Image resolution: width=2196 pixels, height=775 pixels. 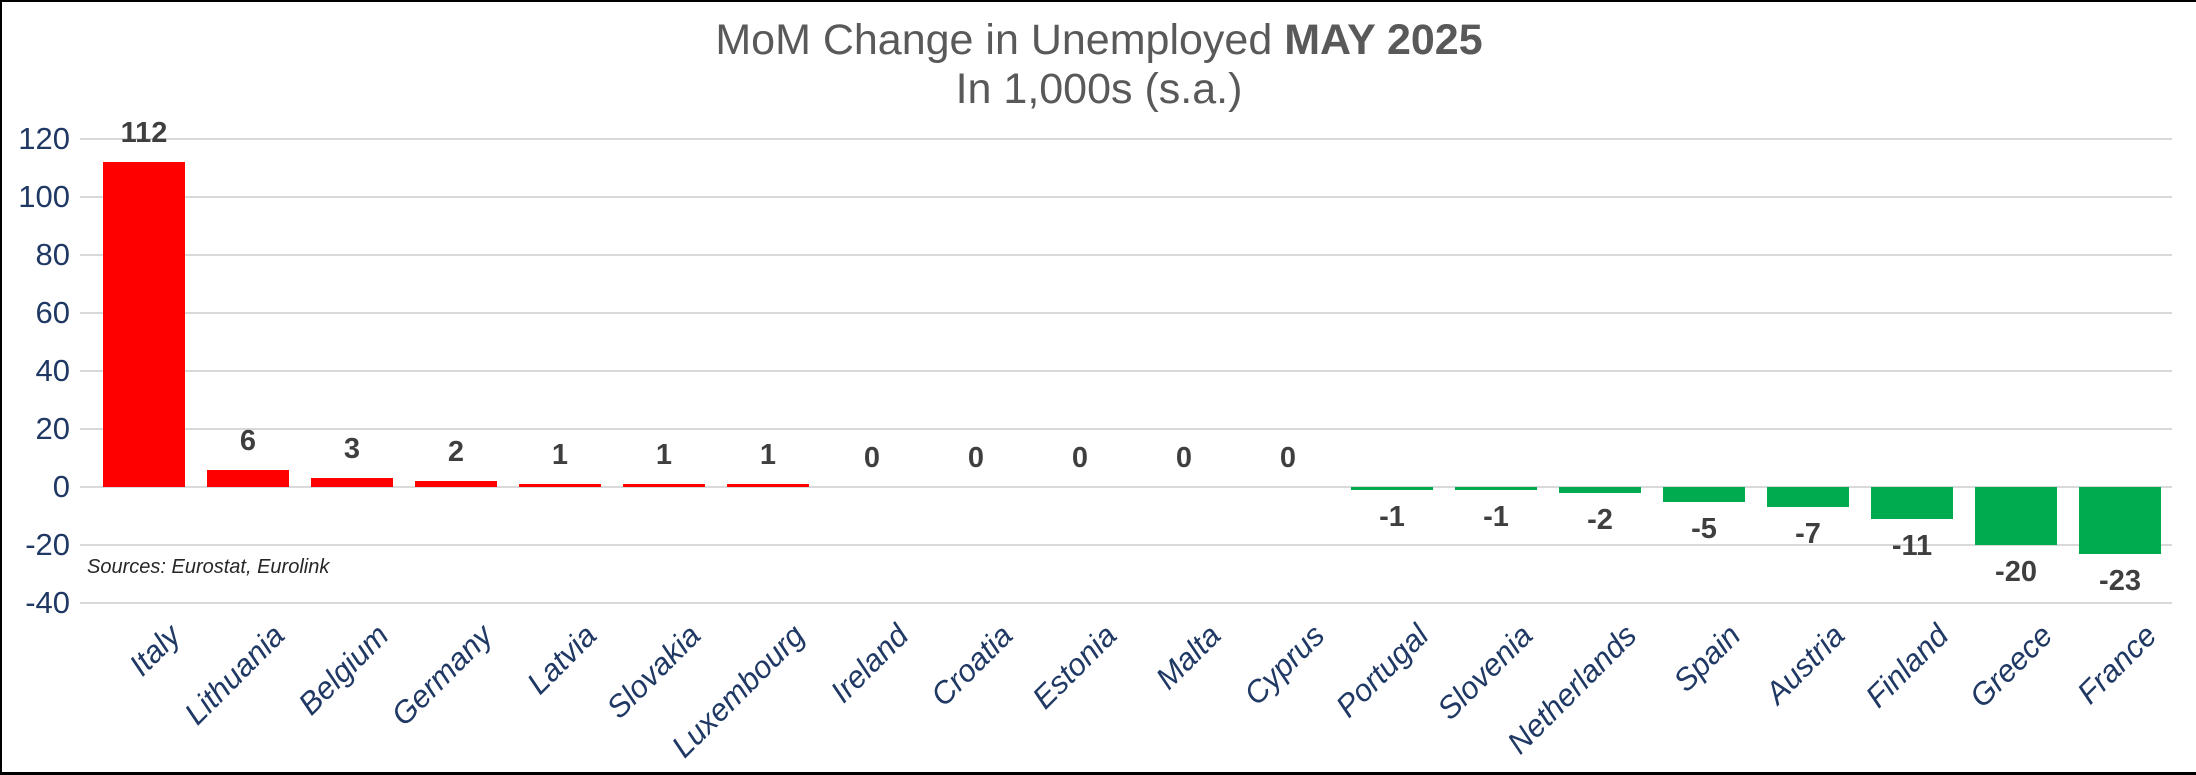 What do you see at coordinates (1808, 534) in the screenshot?
I see `bar-value-label-austria: -7` at bounding box center [1808, 534].